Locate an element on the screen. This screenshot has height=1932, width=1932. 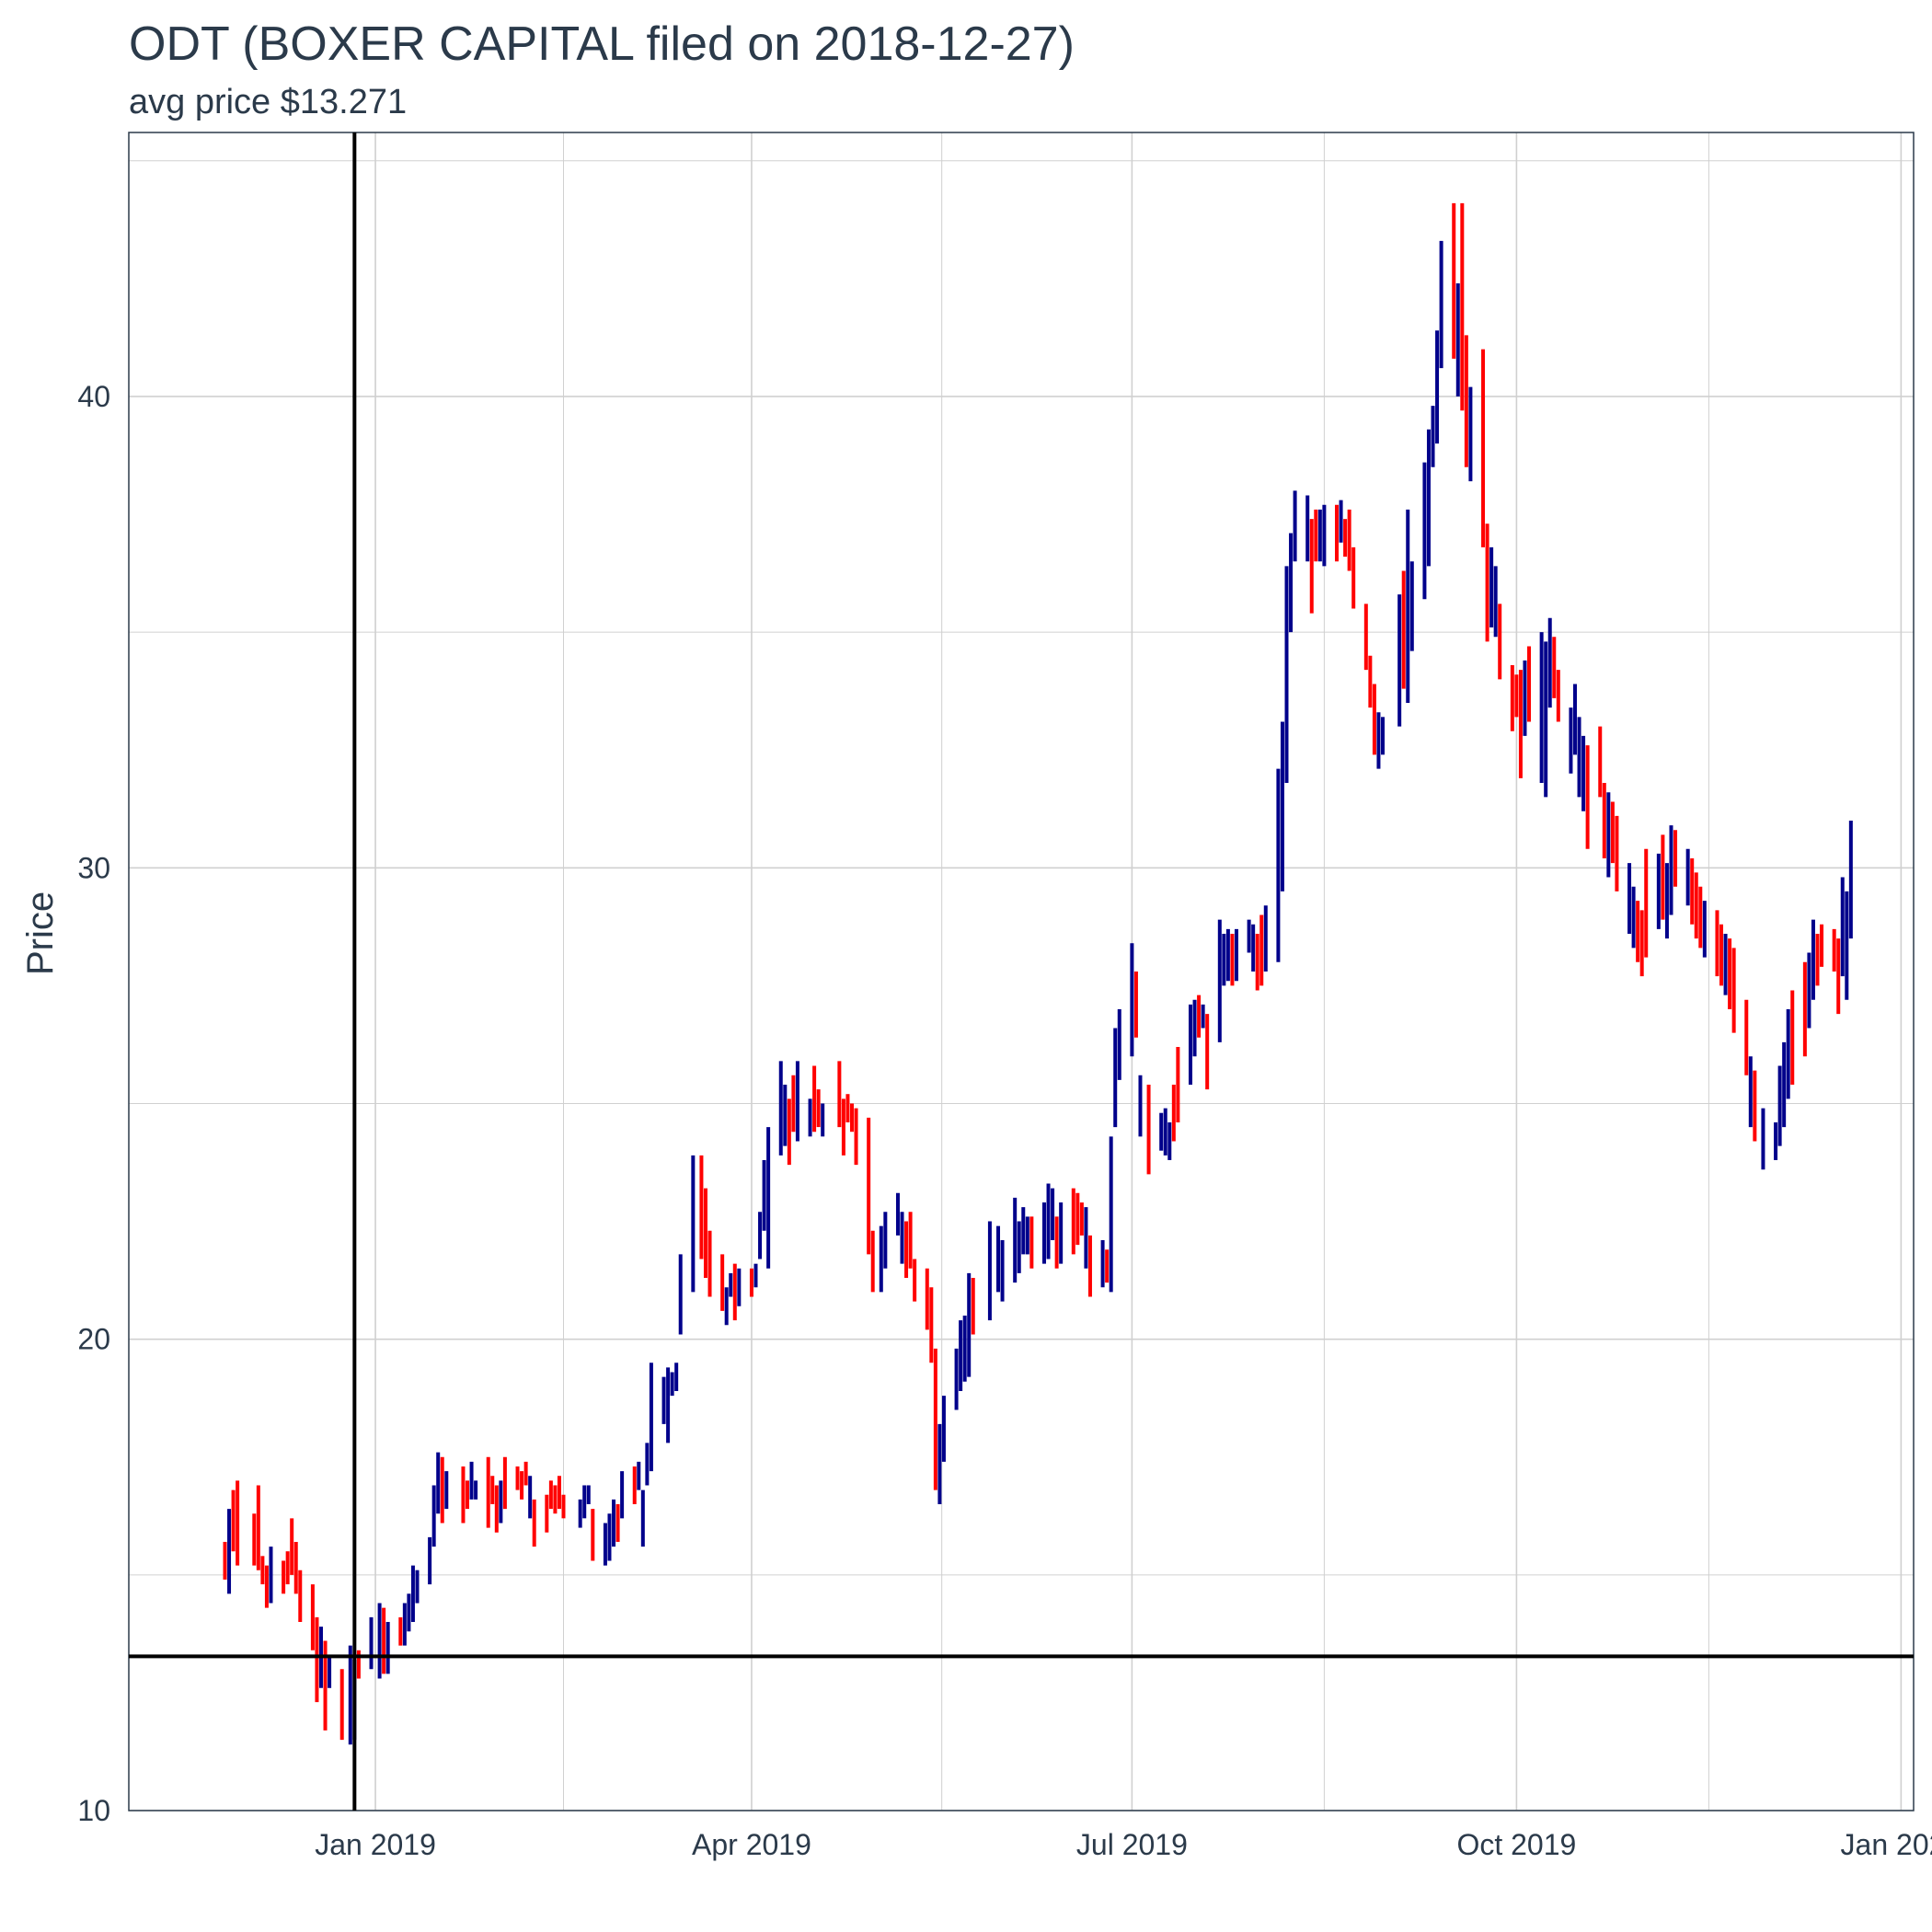
x-tick-label: Jan 2020 is located at coordinates (1886, 1844).